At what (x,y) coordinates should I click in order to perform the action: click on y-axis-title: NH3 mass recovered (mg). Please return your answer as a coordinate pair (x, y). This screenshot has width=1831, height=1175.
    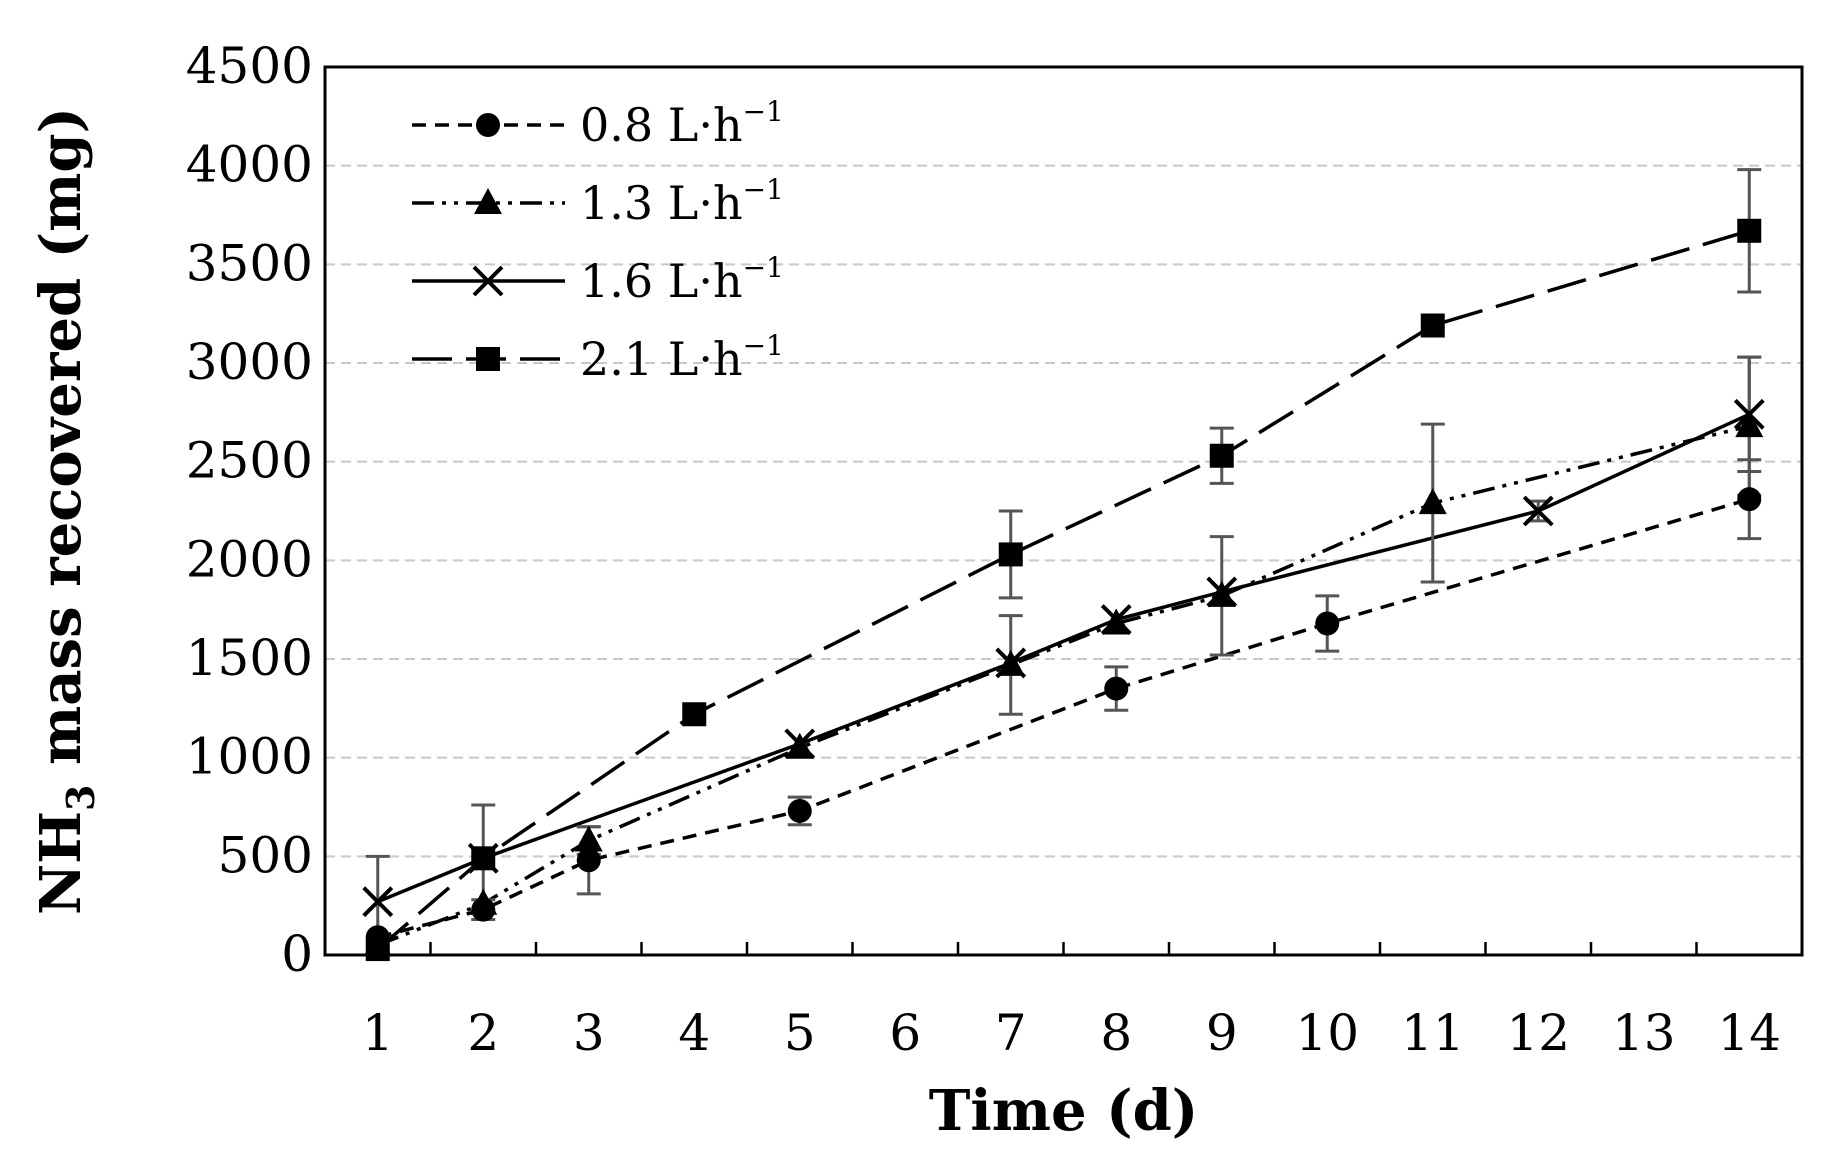
    Looking at the image, I should click on (65, 511).